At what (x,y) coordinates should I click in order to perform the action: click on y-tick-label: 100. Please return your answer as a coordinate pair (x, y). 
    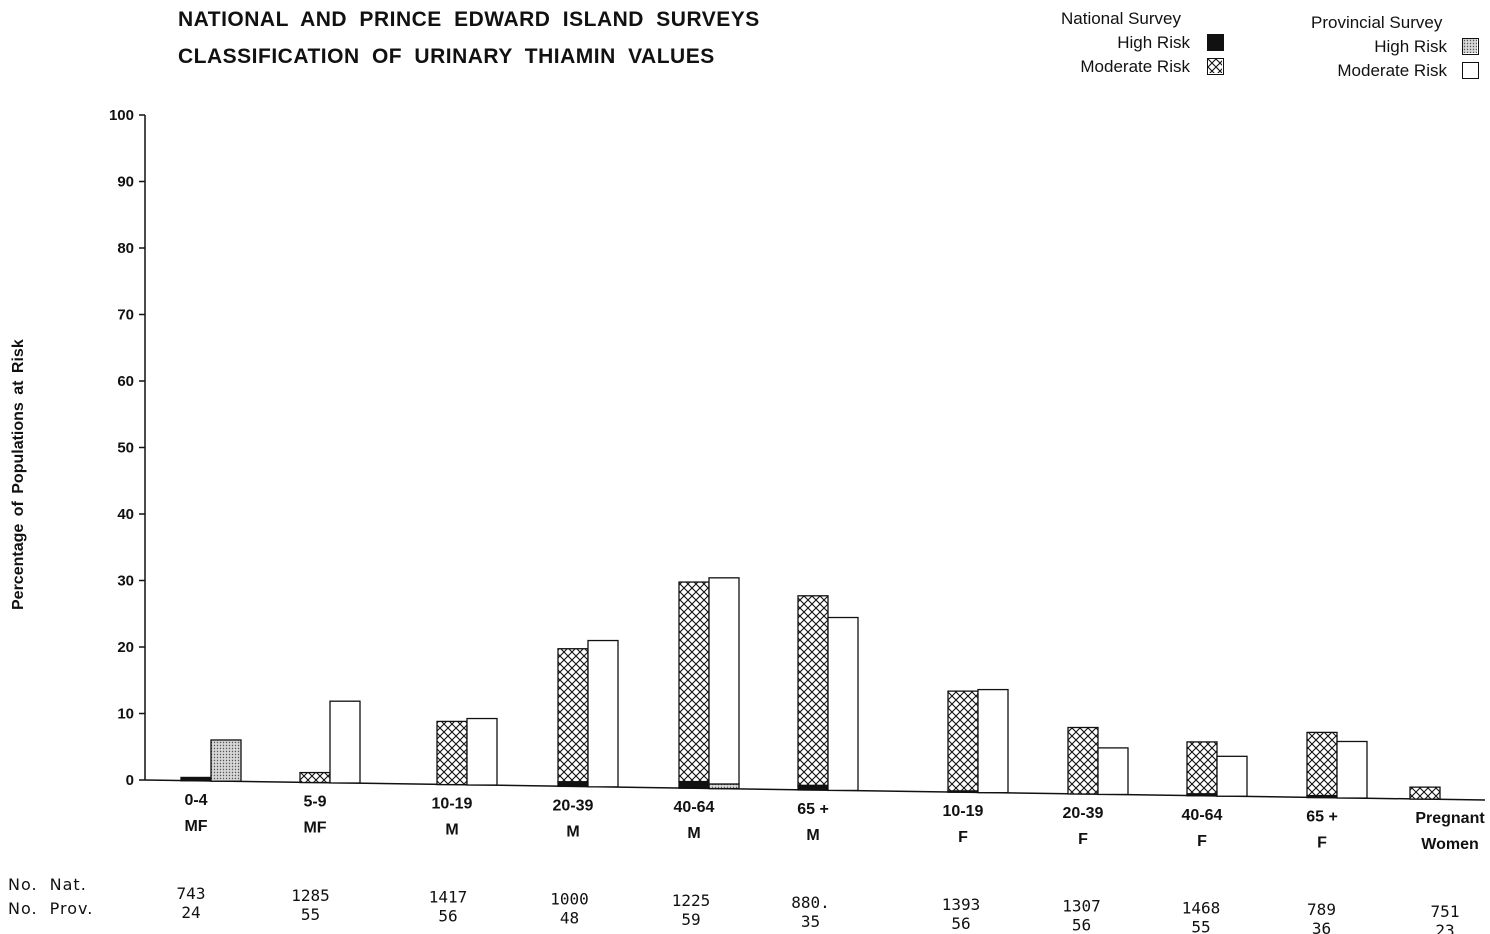
    Looking at the image, I should click on (121, 115).